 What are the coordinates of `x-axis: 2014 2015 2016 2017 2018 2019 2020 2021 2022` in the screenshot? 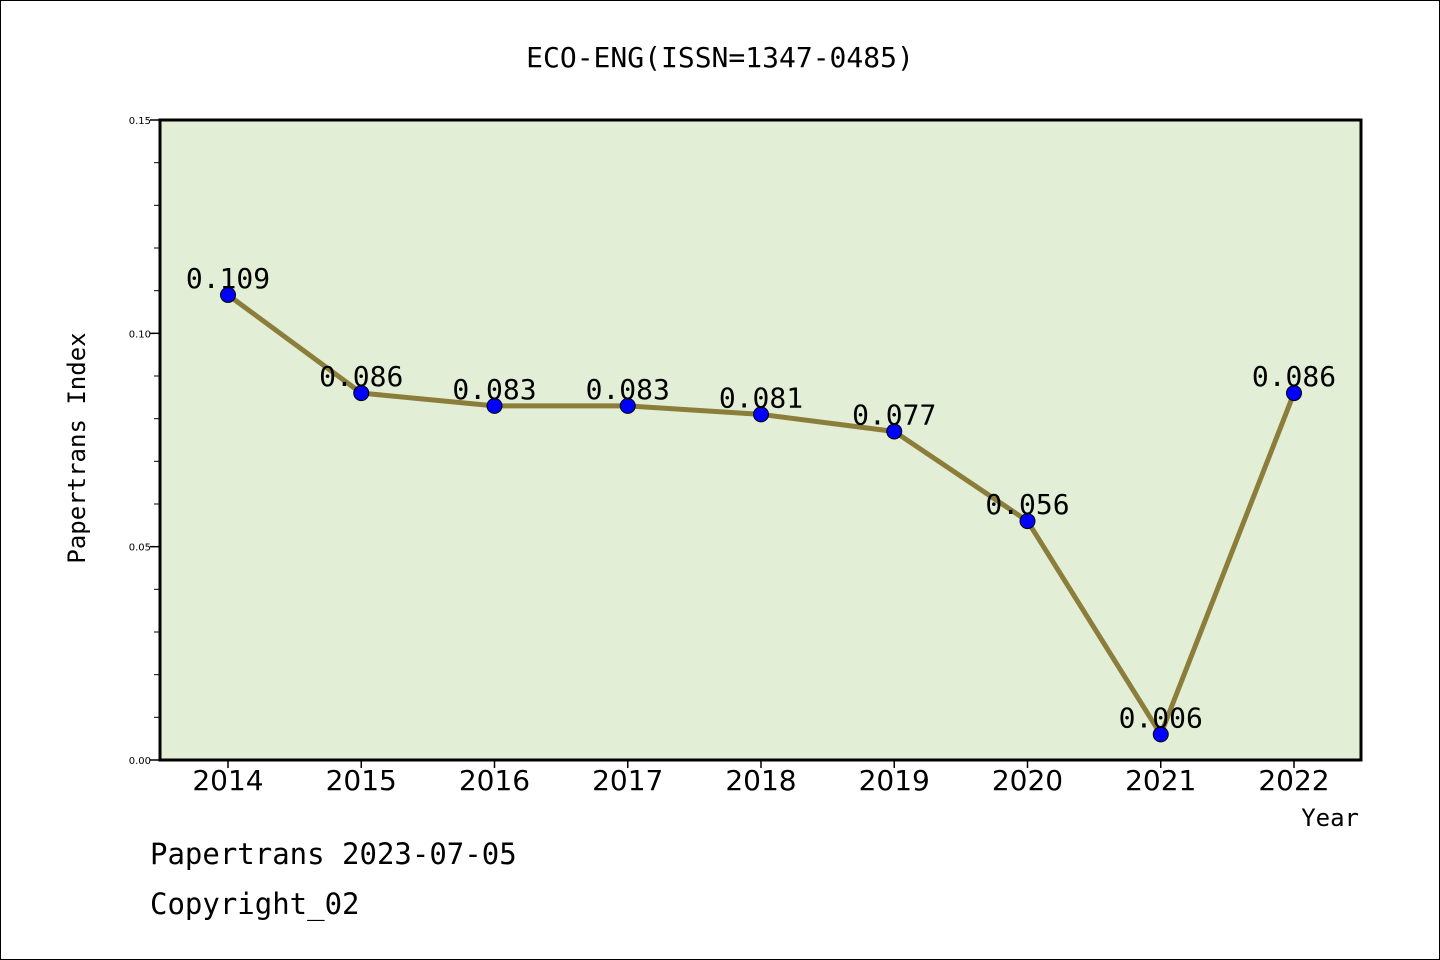 It's located at (761, 778).